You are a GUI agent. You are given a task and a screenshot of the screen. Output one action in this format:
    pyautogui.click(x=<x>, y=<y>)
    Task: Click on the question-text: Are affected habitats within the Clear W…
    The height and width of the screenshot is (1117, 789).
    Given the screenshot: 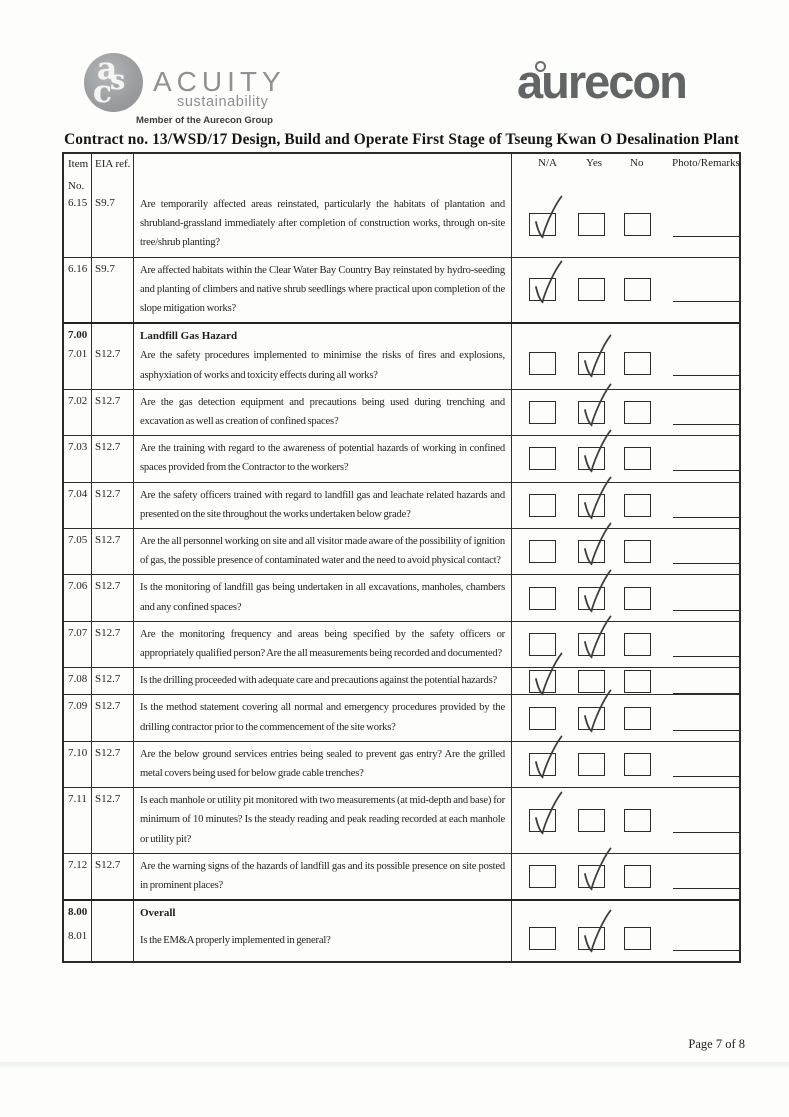 What is the action you would take?
    pyautogui.click(x=322, y=289)
    